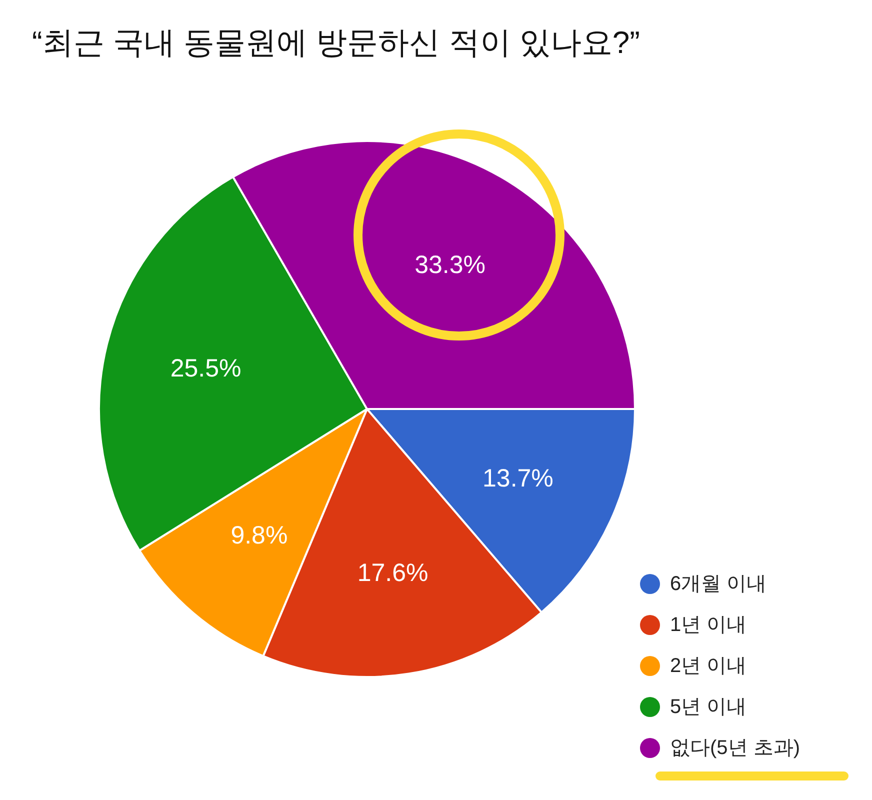 This screenshot has width=872, height=800. I want to click on data-label: 9.8%, so click(259, 535).